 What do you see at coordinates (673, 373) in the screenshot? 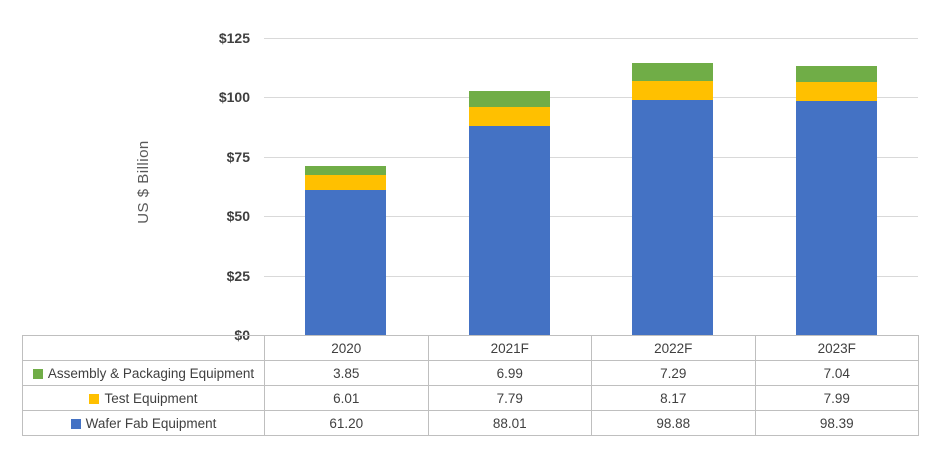
I see `value-cell: 7.29` at bounding box center [673, 373].